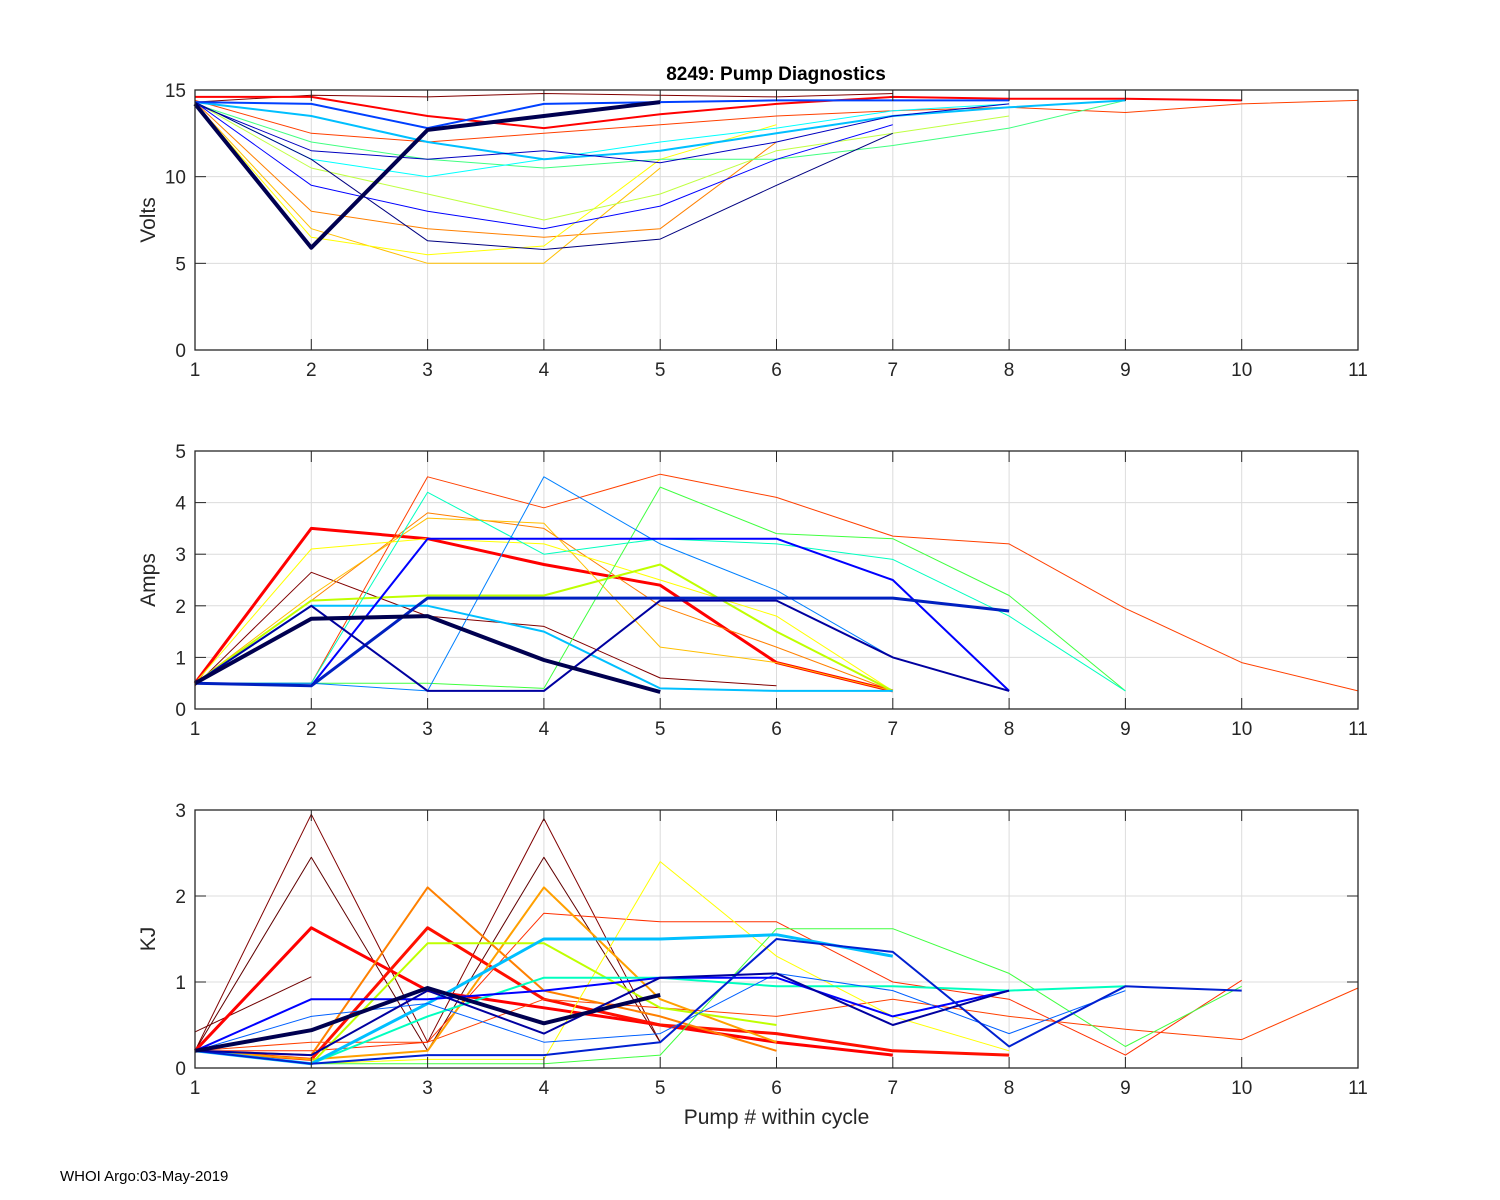 Image resolution: width=1500 pixels, height=1200 pixels. I want to click on amps-x-tick-label: 5, so click(660, 729).